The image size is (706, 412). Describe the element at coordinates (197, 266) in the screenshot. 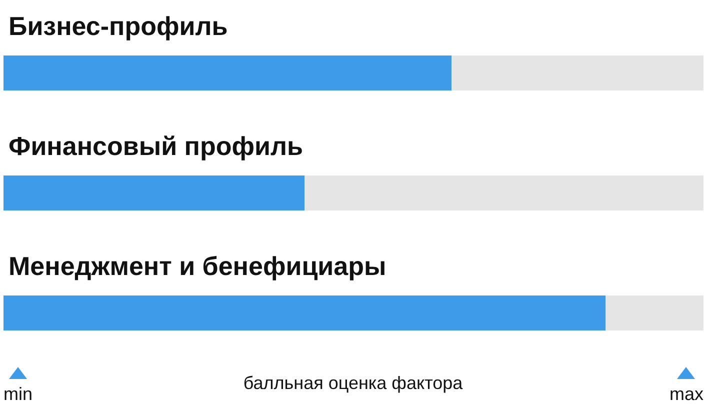

I see `y-tick-label: Менеджмент и бенефициары` at that location.